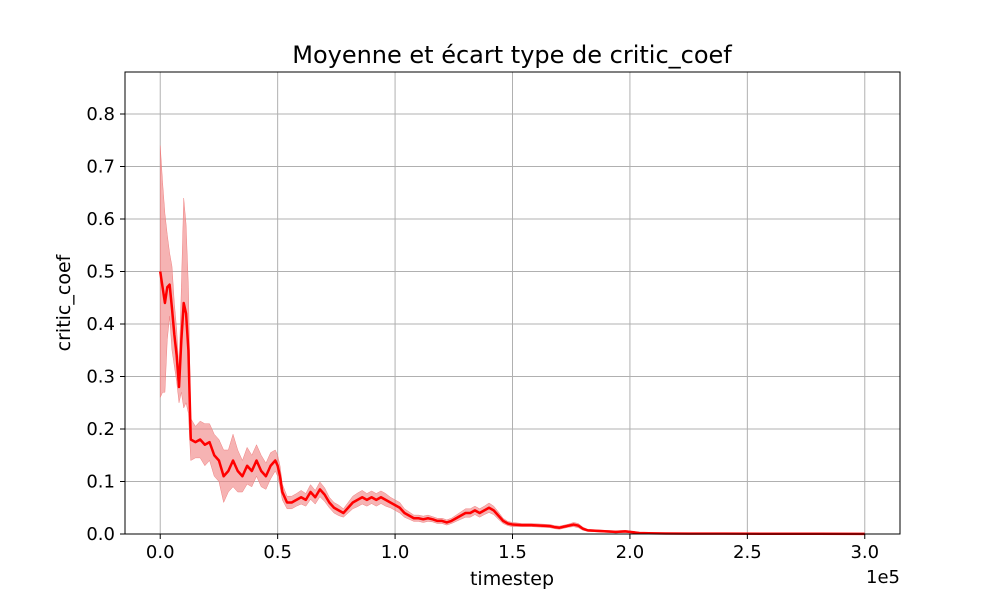 This screenshot has width=1000, height=600. What do you see at coordinates (100, 377) in the screenshot?
I see `y-tick-label: 0.3` at bounding box center [100, 377].